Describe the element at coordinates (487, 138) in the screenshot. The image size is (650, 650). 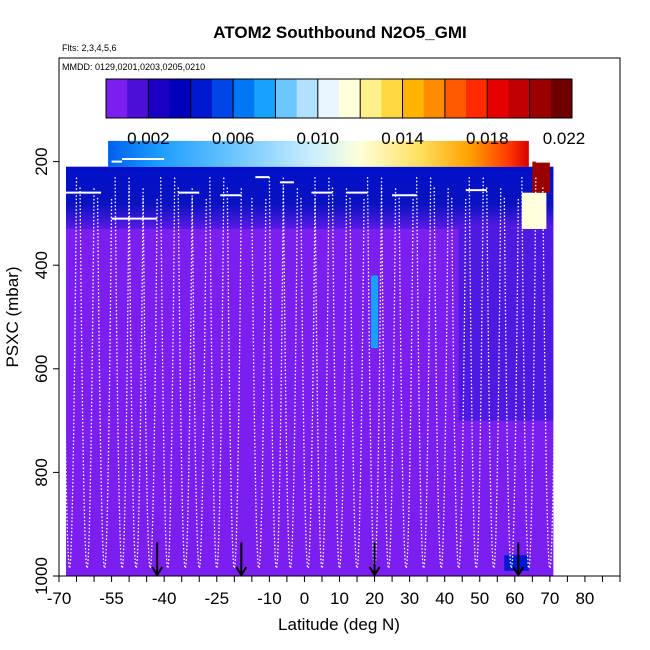
I see `colorbar-tick-label: 0.018` at that location.